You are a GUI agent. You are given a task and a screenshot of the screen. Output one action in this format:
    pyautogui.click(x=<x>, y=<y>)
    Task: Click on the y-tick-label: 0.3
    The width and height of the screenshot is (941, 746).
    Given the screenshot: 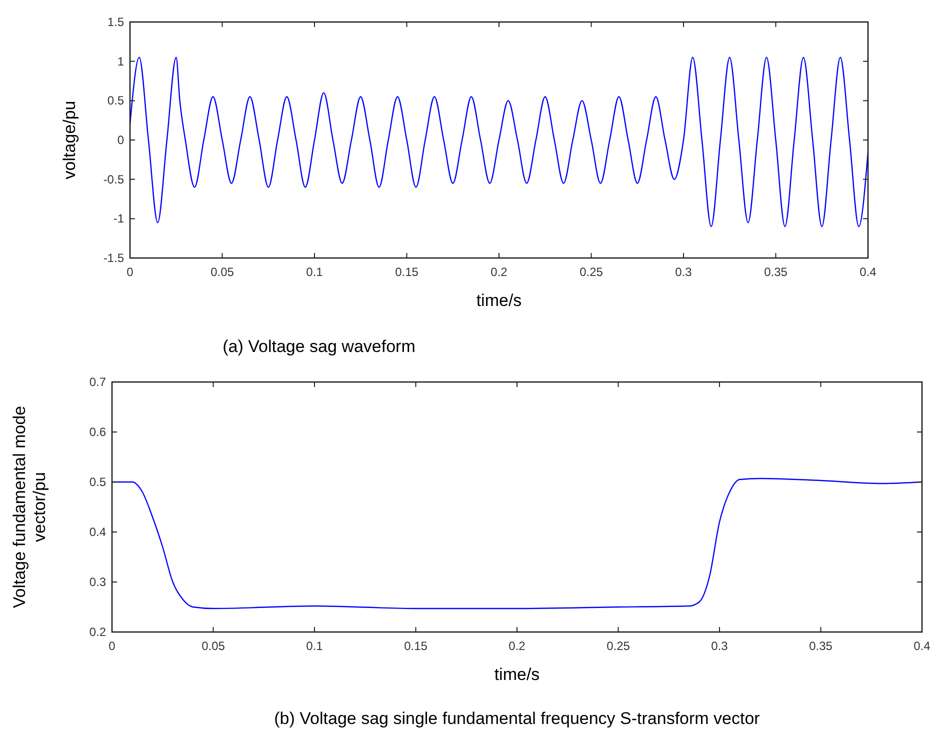 What is the action you would take?
    pyautogui.click(x=97, y=582)
    